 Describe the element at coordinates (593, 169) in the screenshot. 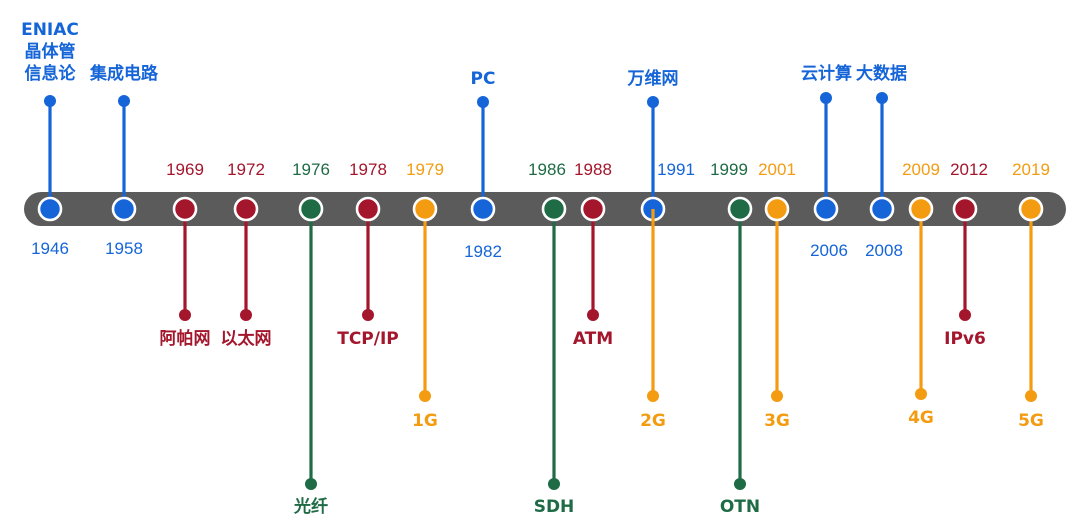

I see `event-year: 1988` at that location.